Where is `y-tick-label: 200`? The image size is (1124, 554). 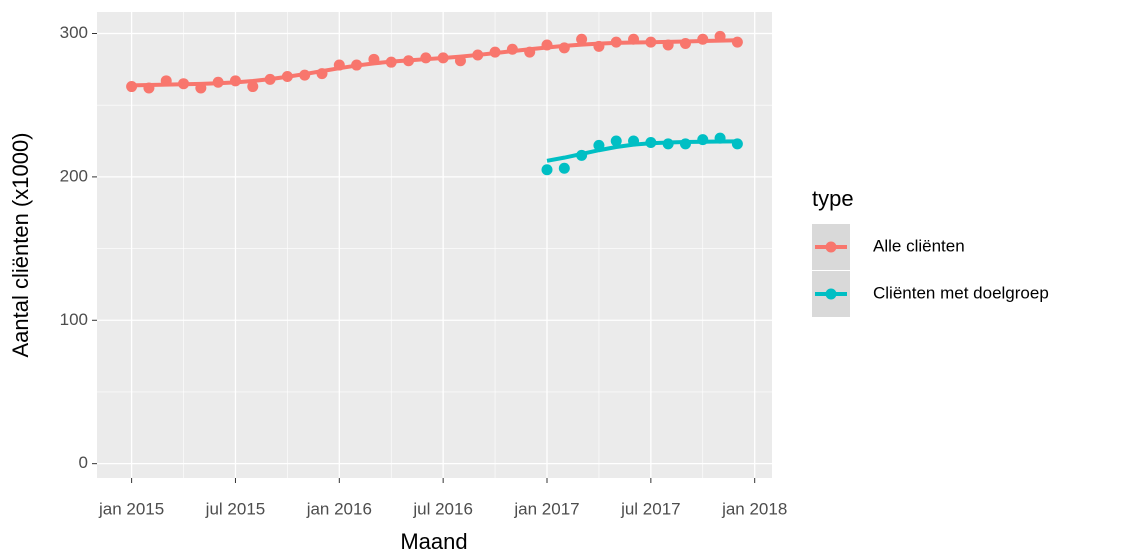
y-tick-label: 200 is located at coordinates (74, 175).